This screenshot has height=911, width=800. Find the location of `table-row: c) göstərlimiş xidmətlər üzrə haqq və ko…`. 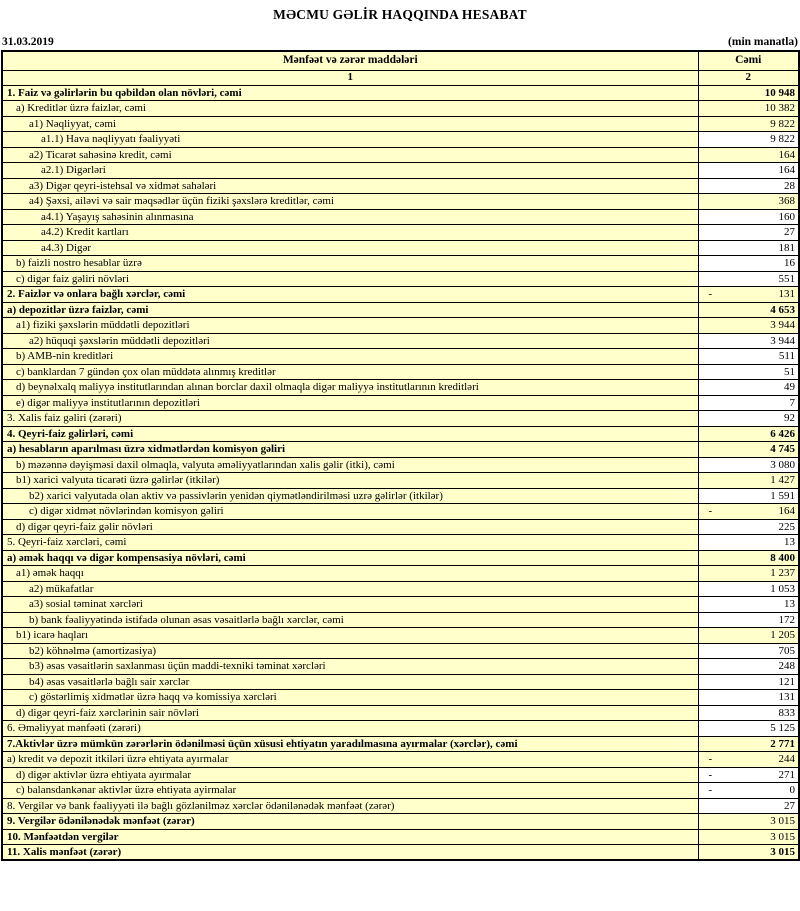

table-row: c) göstərlimiş xidmətlər üzrə haqq və ko… is located at coordinates (400, 697).